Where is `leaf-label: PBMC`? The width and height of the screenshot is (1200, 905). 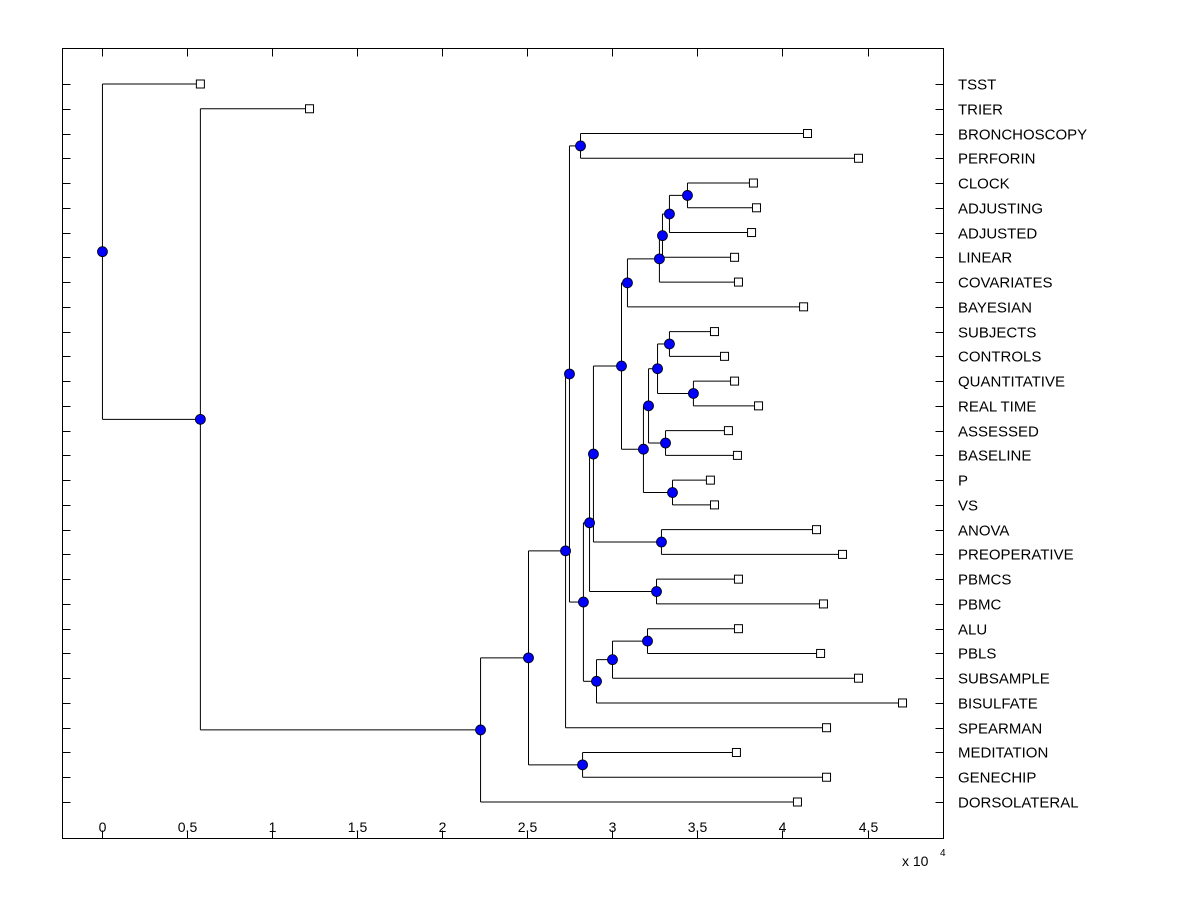
leaf-label: PBMC is located at coordinates (980, 605).